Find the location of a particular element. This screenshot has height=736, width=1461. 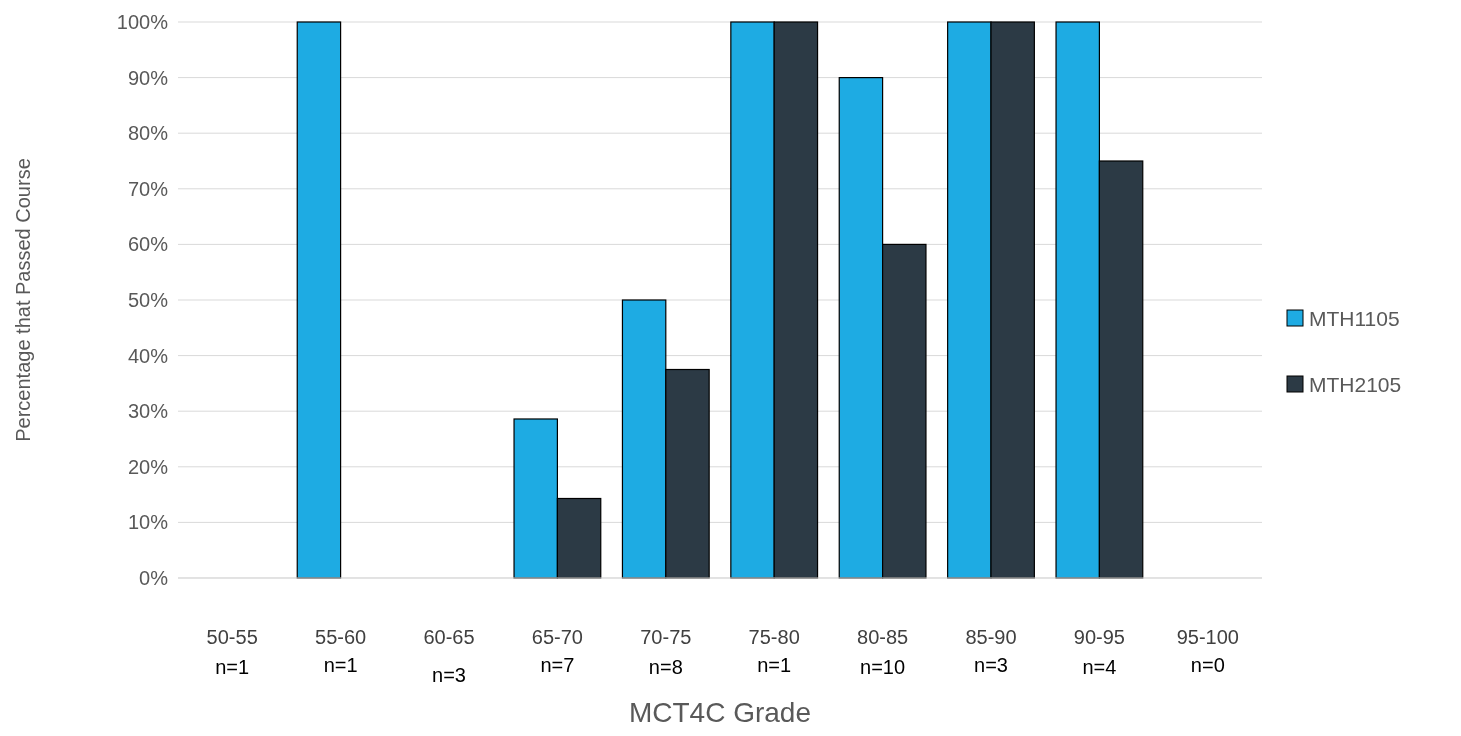

legend-label: MTH1105 is located at coordinates (1354, 318).